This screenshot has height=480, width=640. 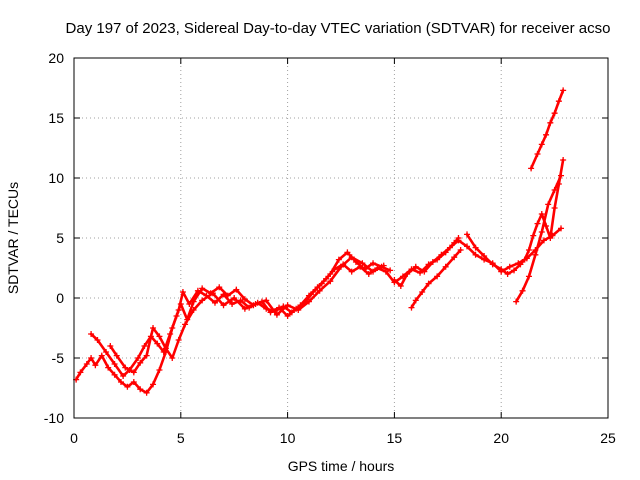 What do you see at coordinates (13, 238) in the screenshot?
I see `y-axis-label: SDTVAR / TECUs` at bounding box center [13, 238].